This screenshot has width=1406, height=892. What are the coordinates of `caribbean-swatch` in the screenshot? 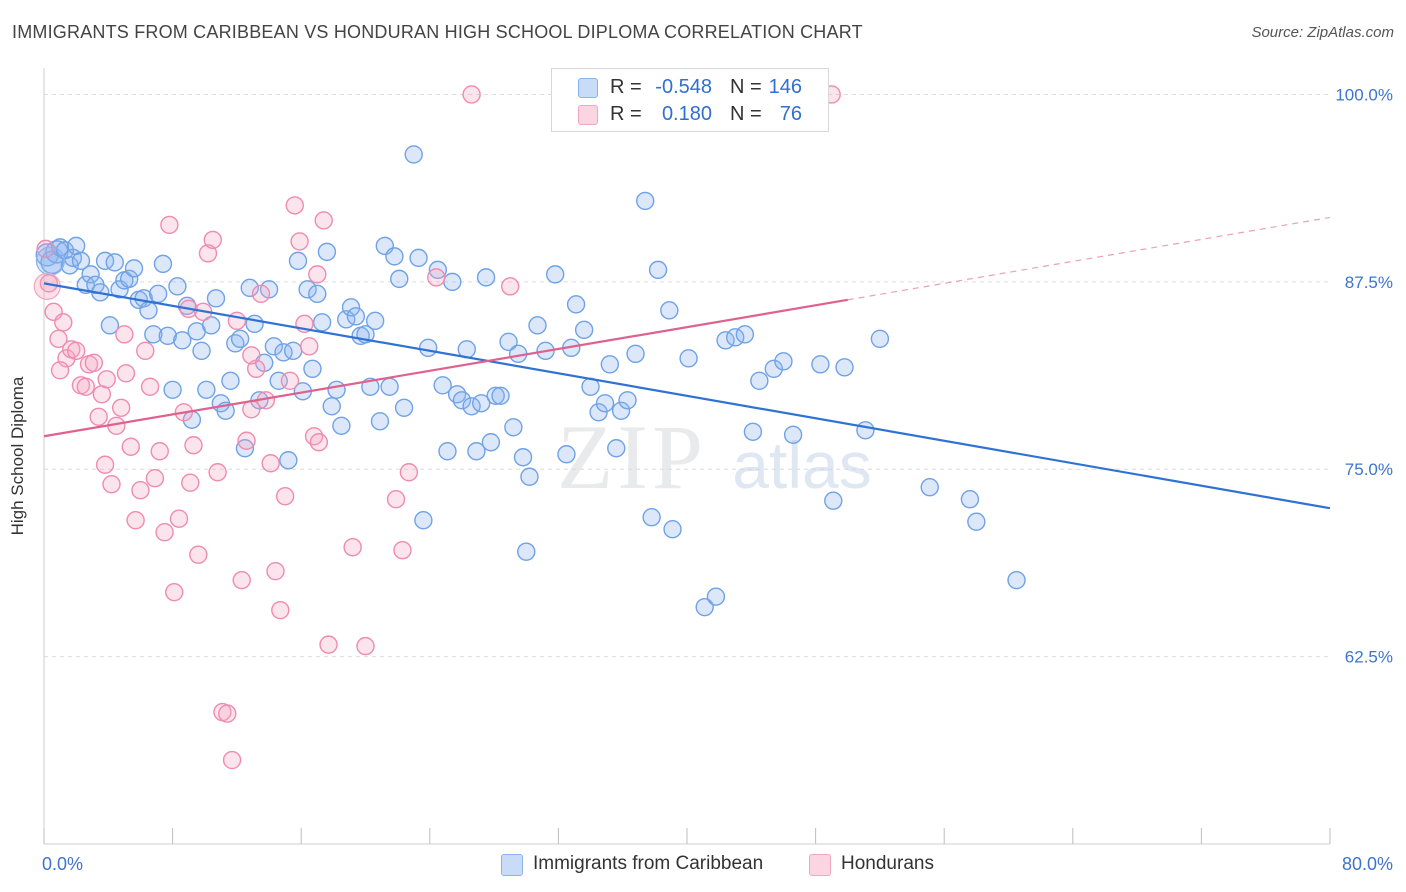 It's located at (588, 88).